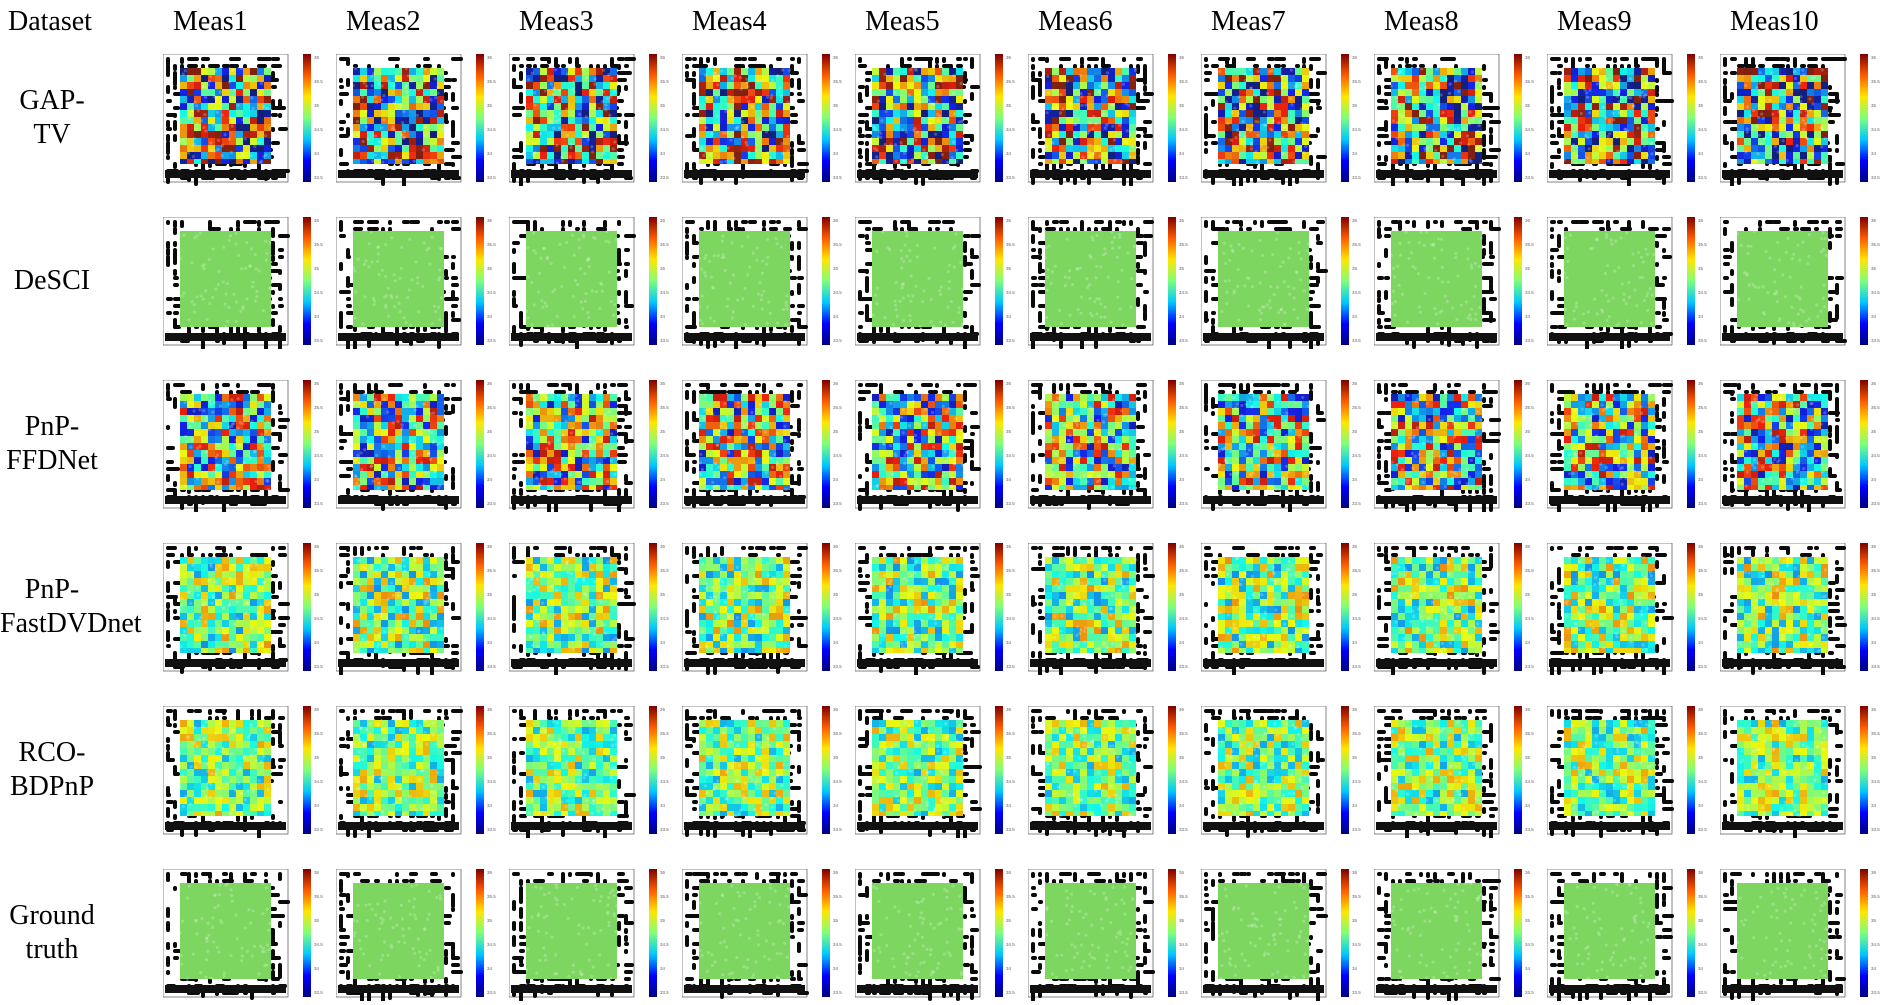  What do you see at coordinates (52, 753) in the screenshot?
I see `row-label-line: RCO-` at bounding box center [52, 753].